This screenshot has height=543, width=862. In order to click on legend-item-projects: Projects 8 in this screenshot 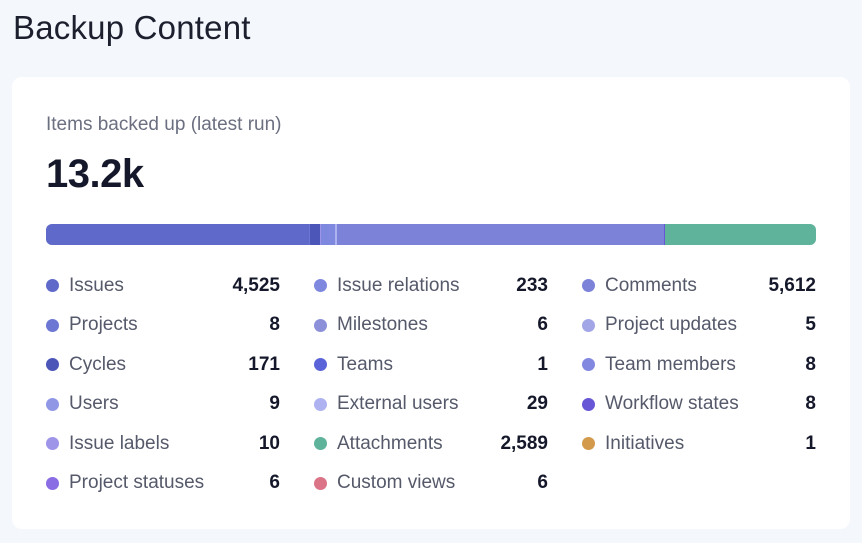, I will do `click(163, 326)`.